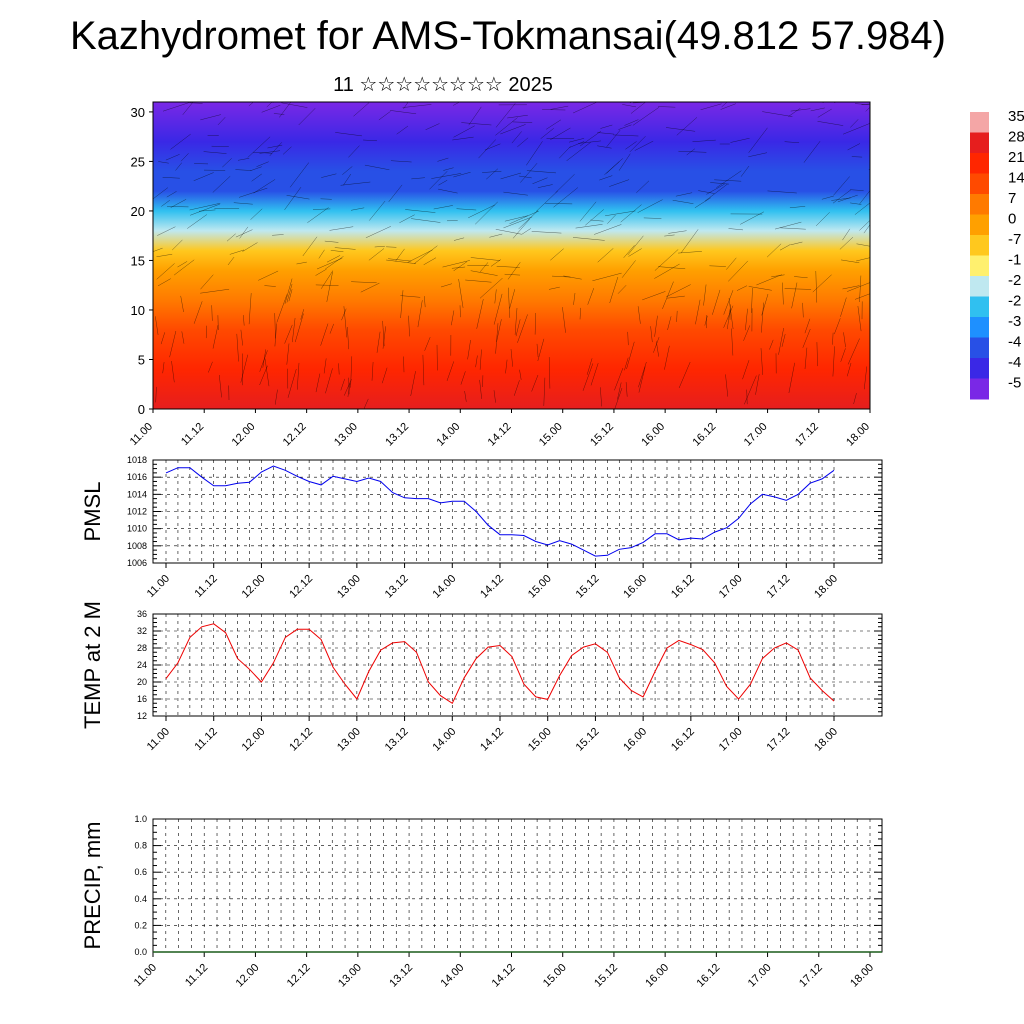 This screenshot has width=1024, height=1024. I want to click on heatmap-ytick-label: 25, so click(138, 161).